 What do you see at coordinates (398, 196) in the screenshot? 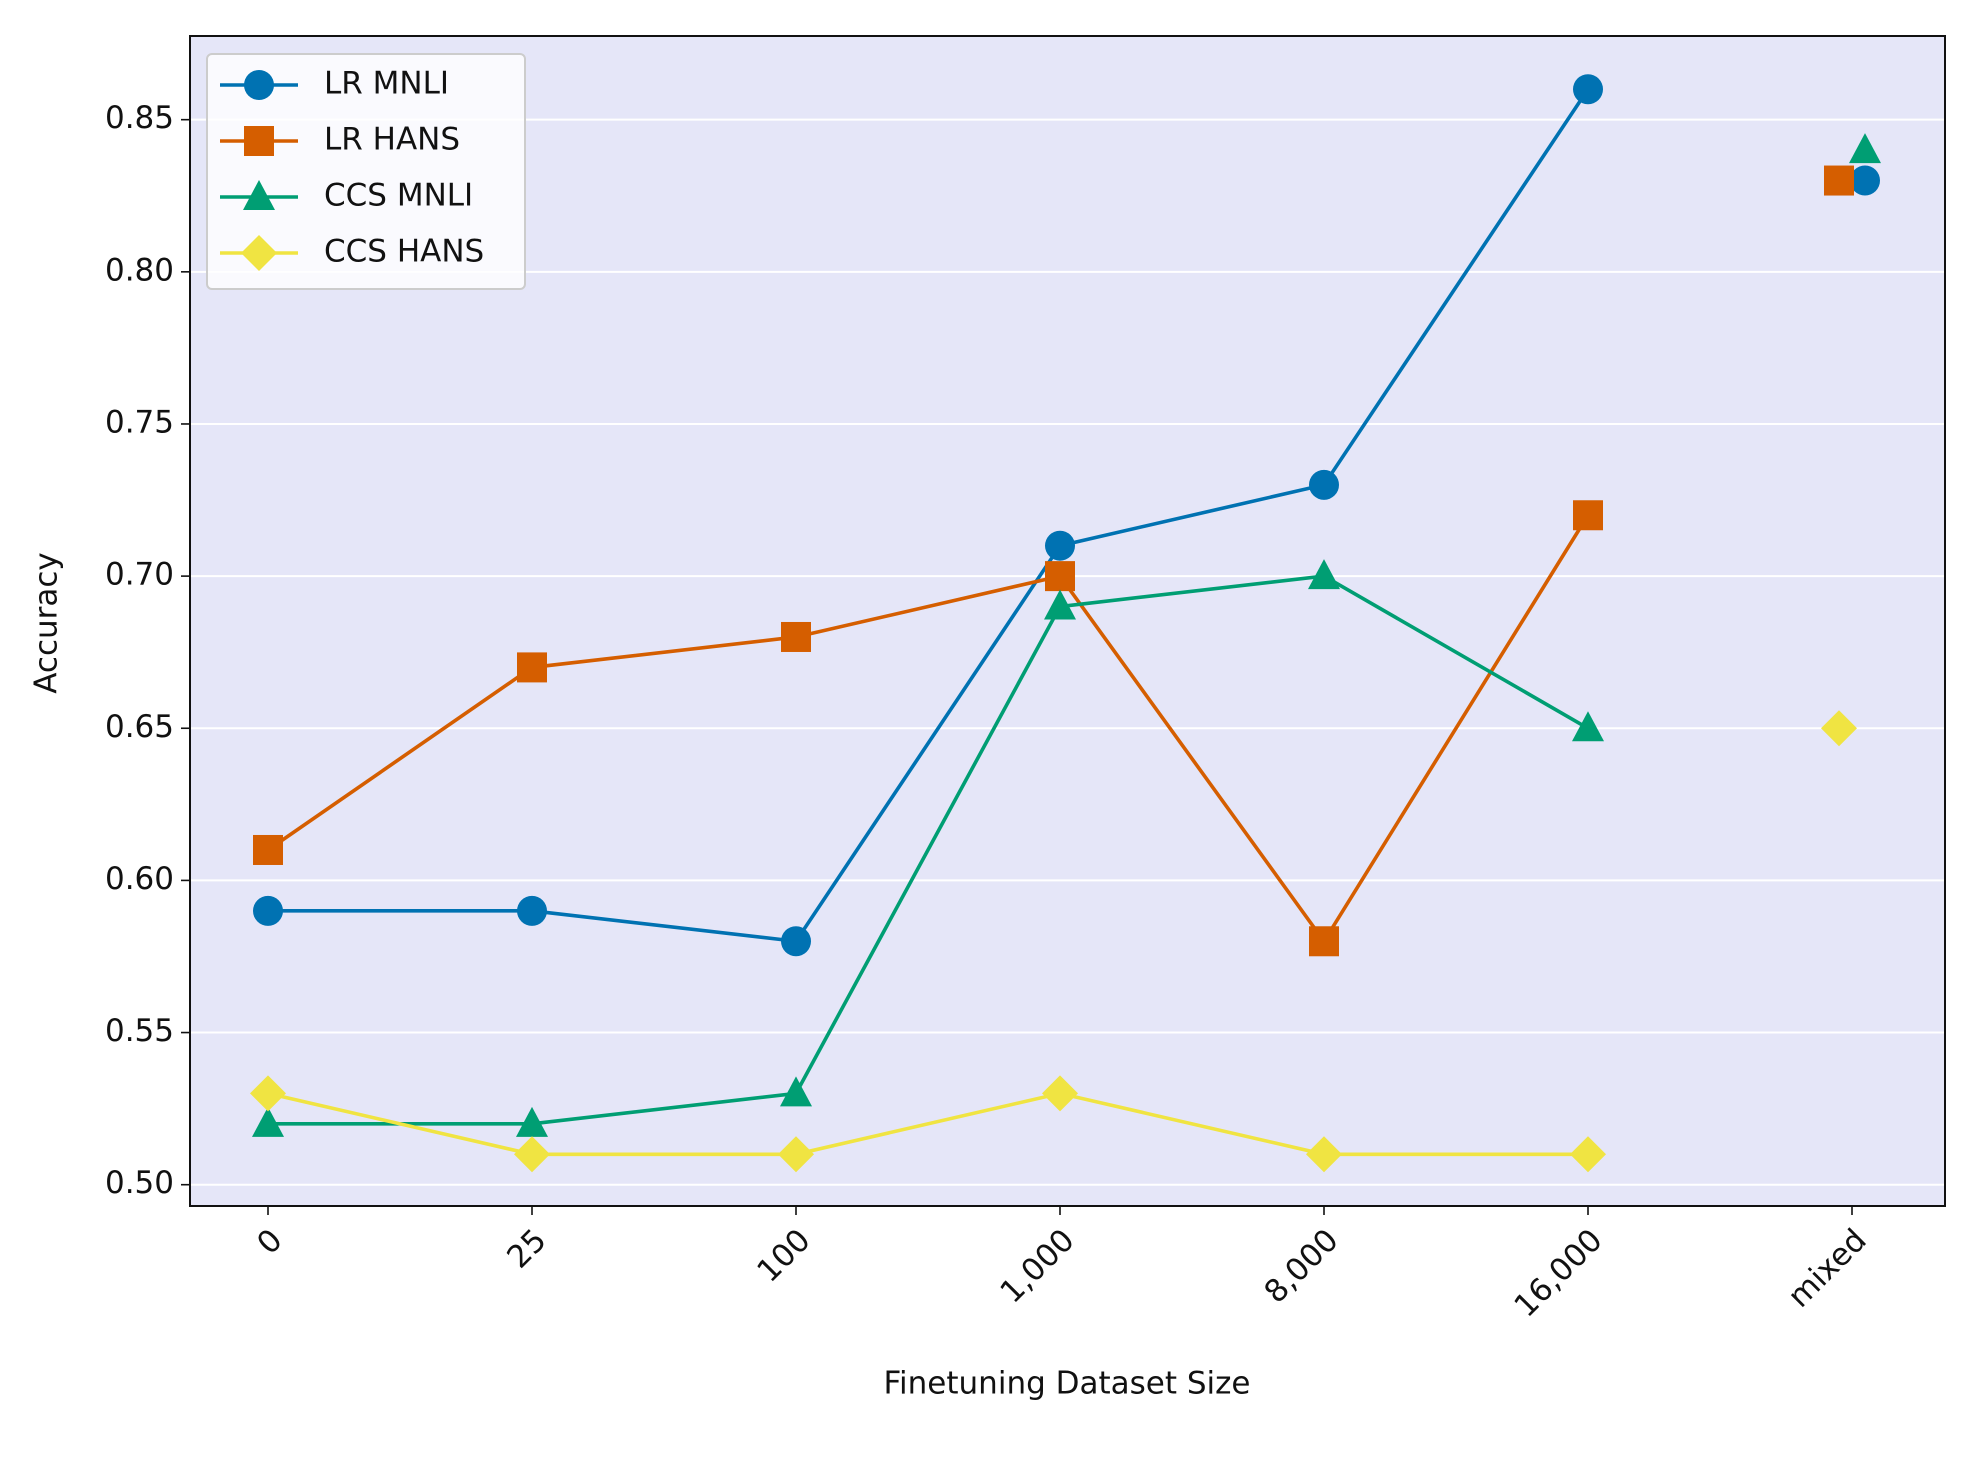
I see `legend-label: CCS MNLI` at bounding box center [398, 196].